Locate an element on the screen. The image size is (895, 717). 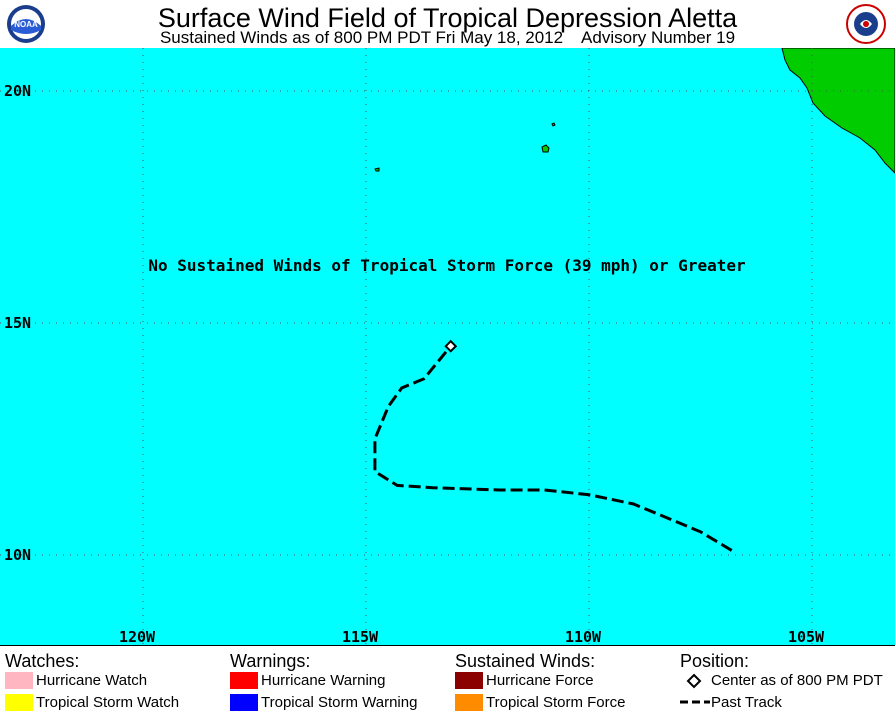
lon-label: 120W is located at coordinates (137, 636).